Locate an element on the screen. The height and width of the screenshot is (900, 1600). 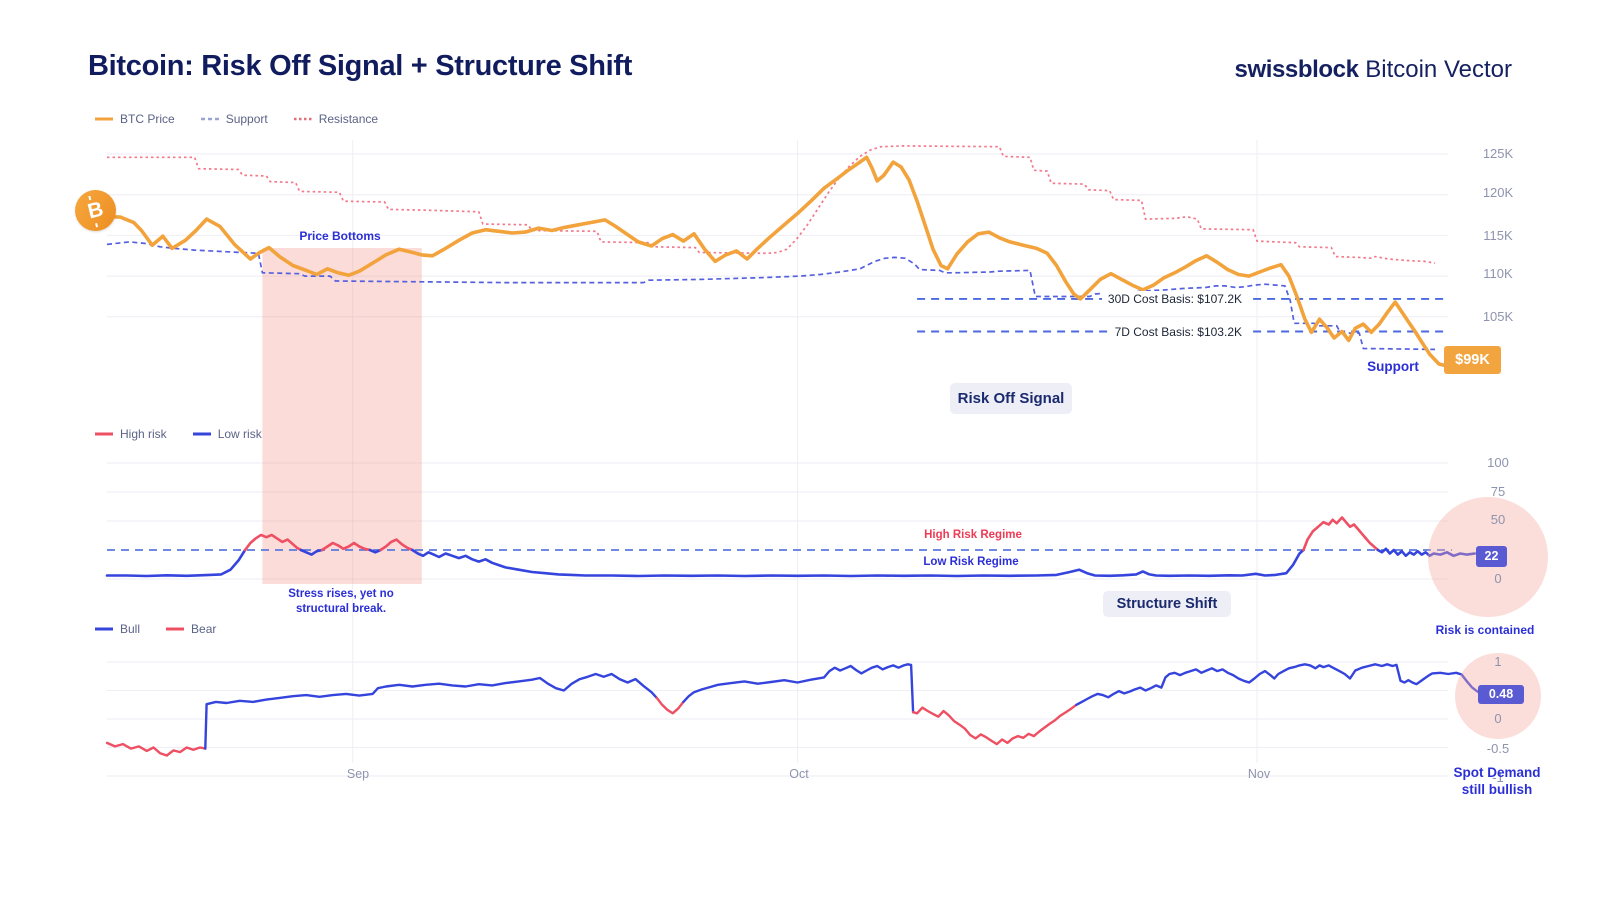
y-tick-110k: 110K is located at coordinates (1498, 273).